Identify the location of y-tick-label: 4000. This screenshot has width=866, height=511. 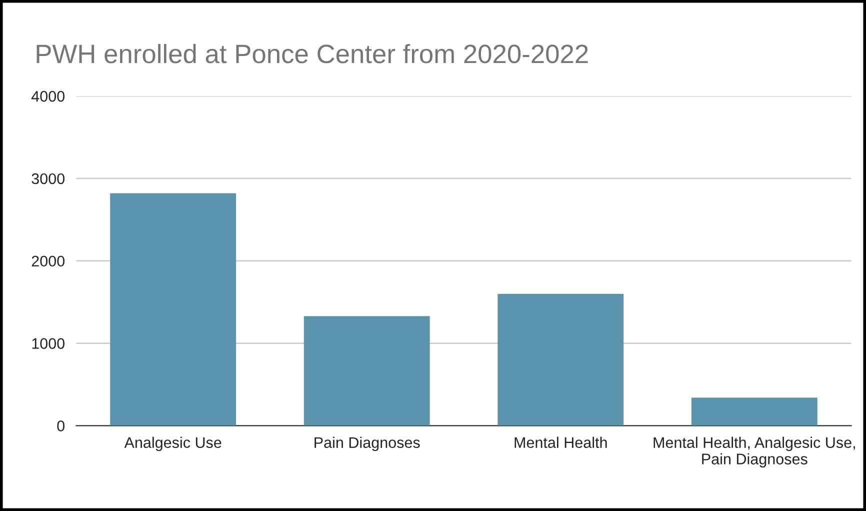
(48, 96).